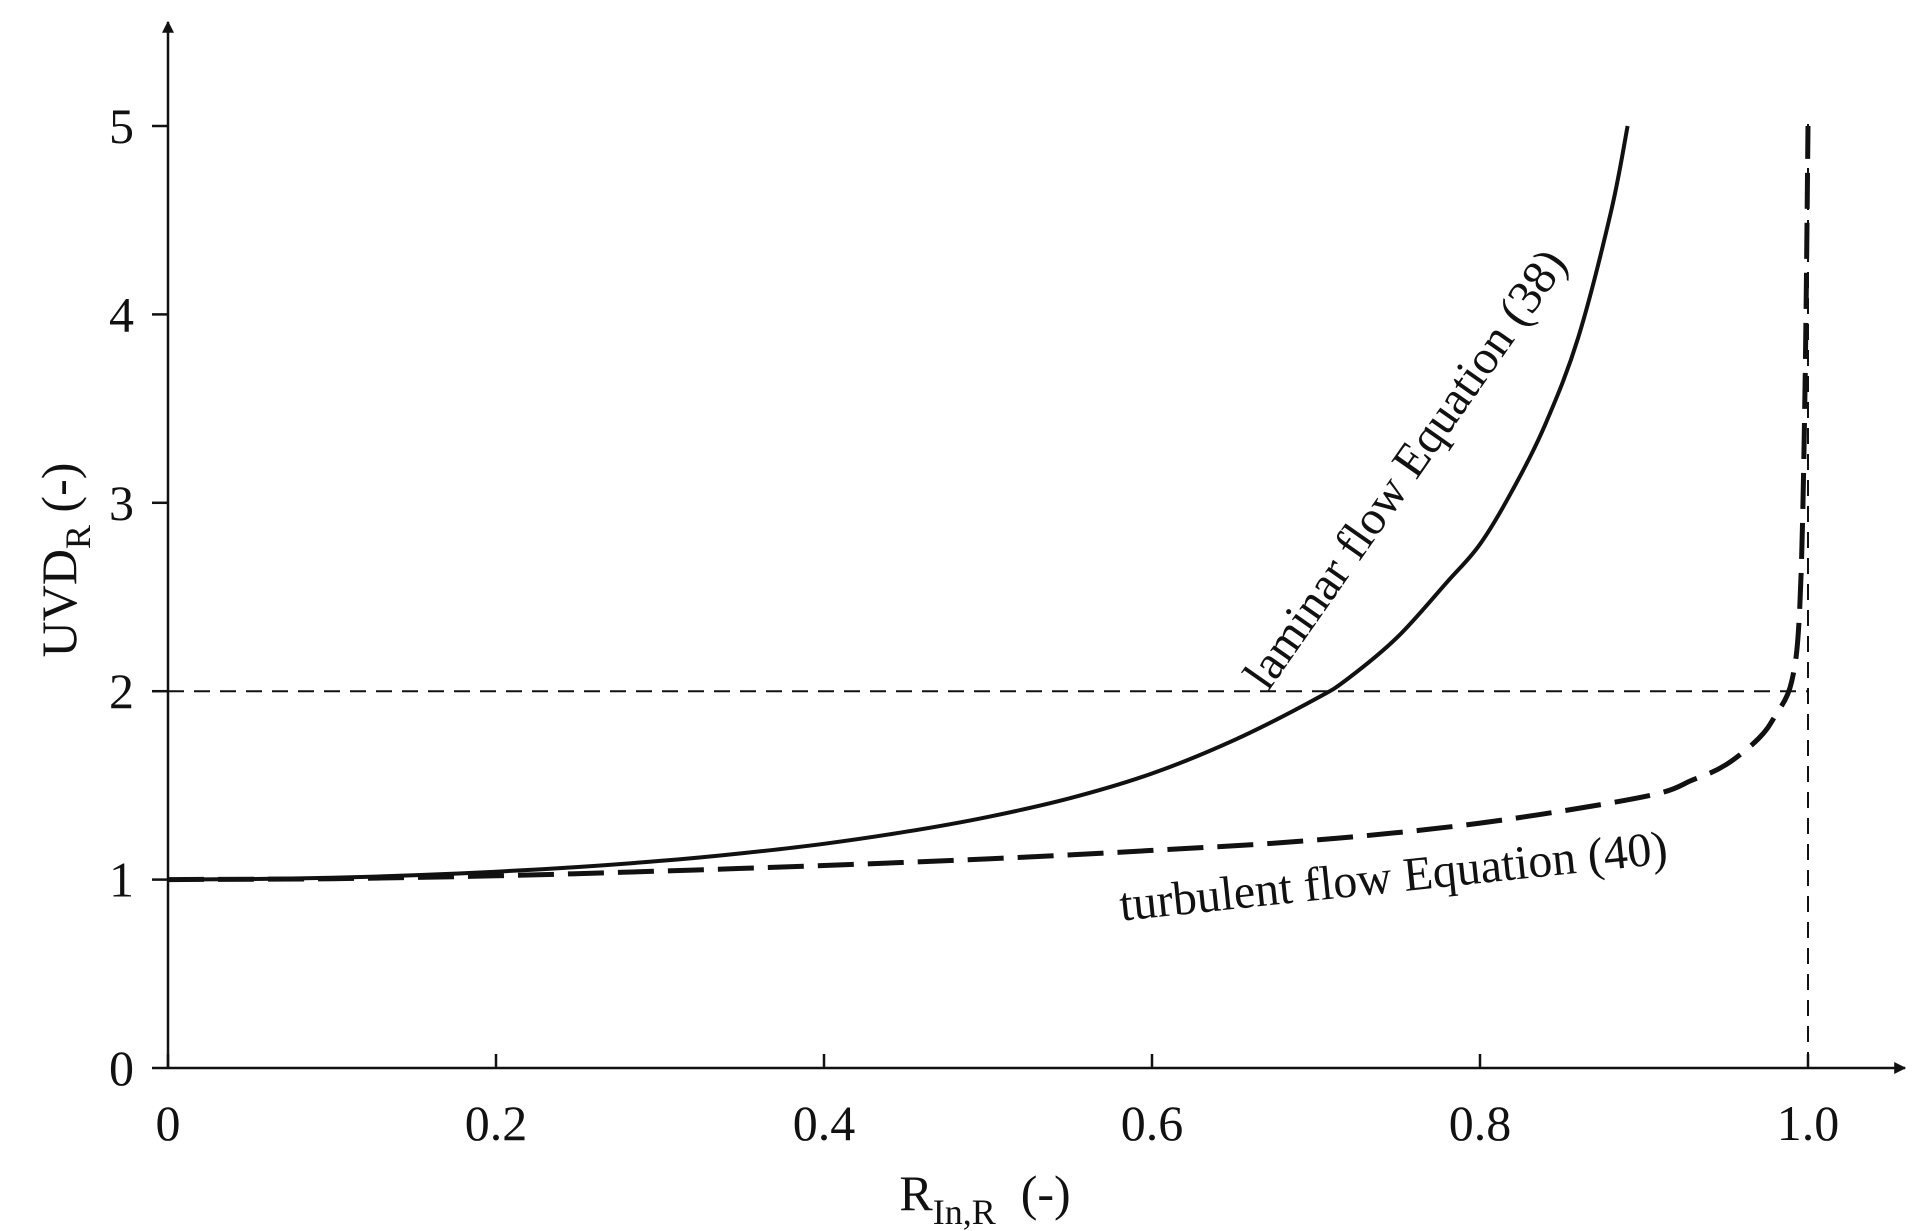  I want to click on series-label-turbulent: turbulent flow Equation (40), so click(1393, 876).